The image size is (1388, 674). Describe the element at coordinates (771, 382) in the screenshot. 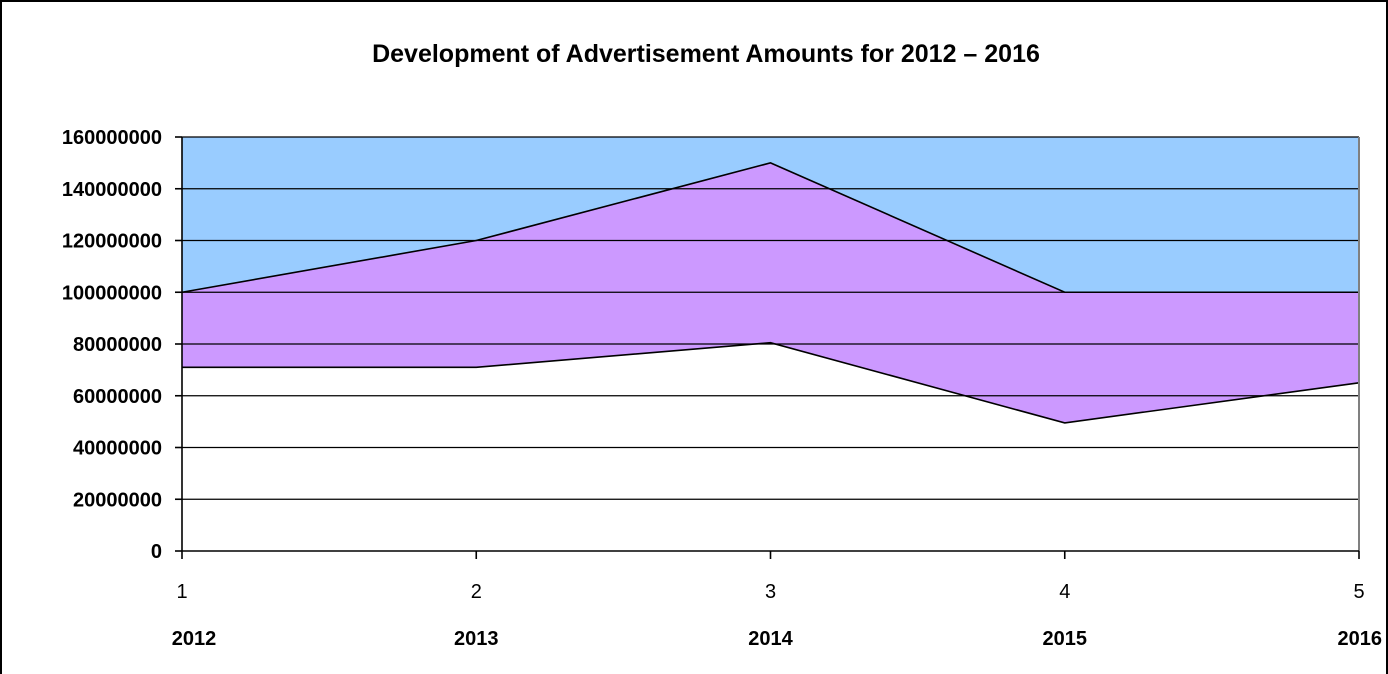

I see `series-boundary-line` at that location.